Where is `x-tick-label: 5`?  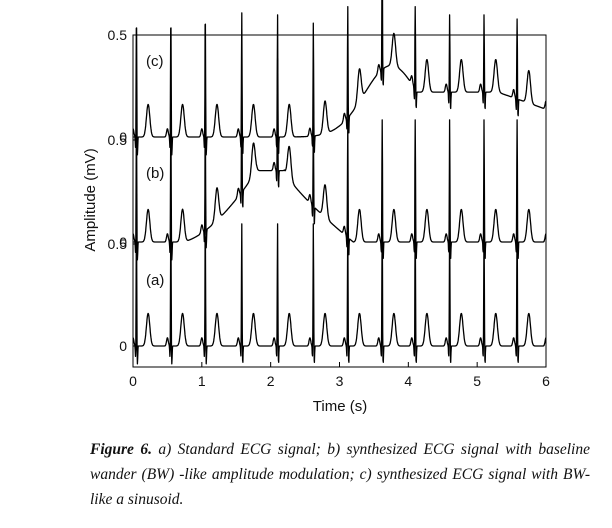
x-tick-label: 5 is located at coordinates (477, 381).